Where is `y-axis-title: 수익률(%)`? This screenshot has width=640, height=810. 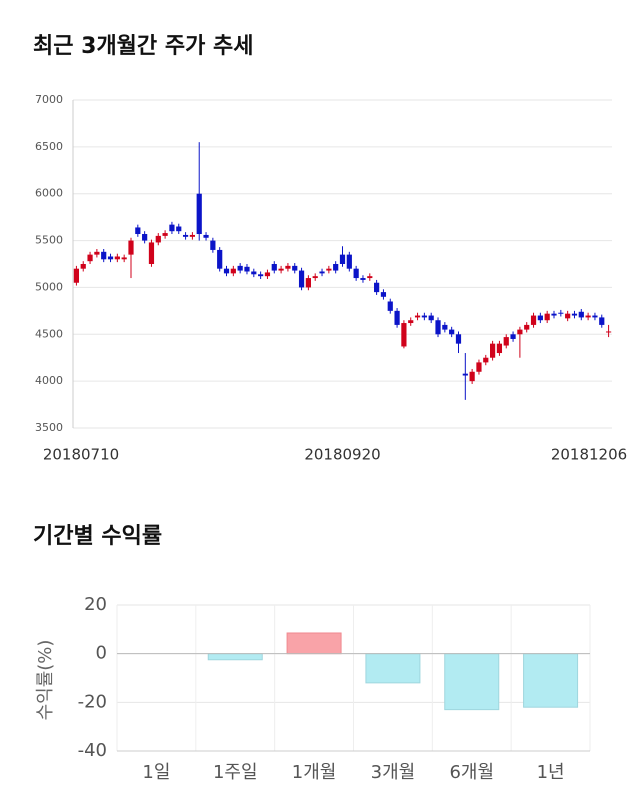
y-axis-title: 수익률(%) is located at coordinates (45, 680).